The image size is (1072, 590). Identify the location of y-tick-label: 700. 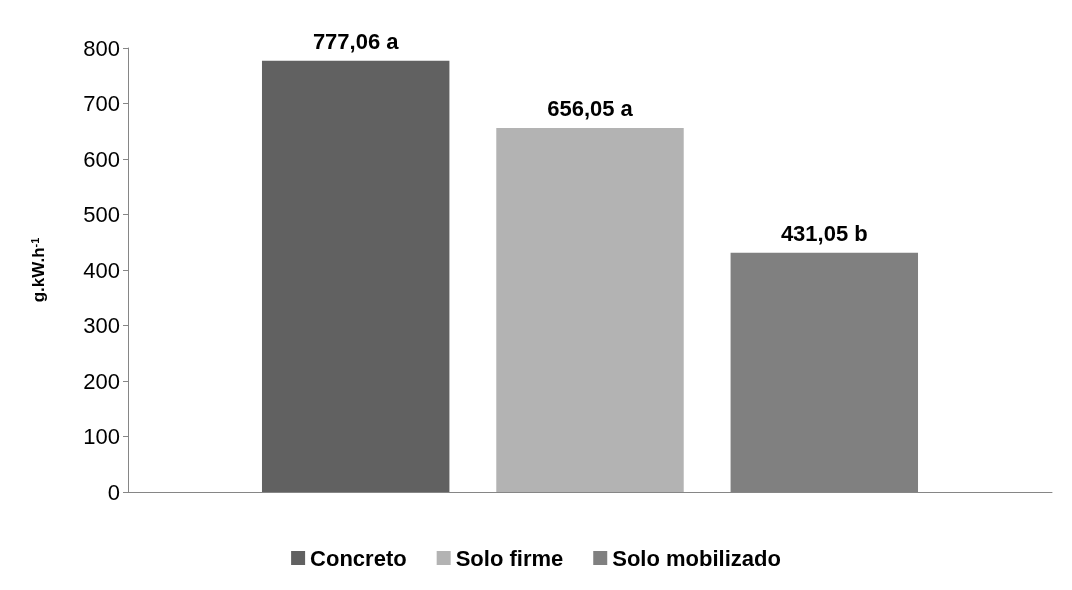
(101, 103).